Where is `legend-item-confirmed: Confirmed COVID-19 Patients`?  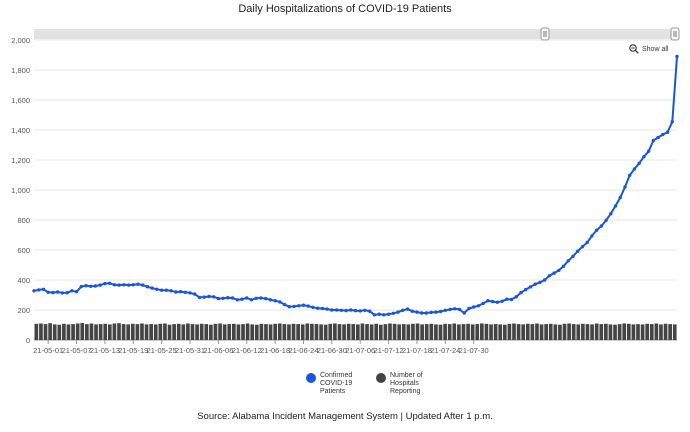 legend-item-confirmed: Confirmed COVID-19 Patients is located at coordinates (334, 384).